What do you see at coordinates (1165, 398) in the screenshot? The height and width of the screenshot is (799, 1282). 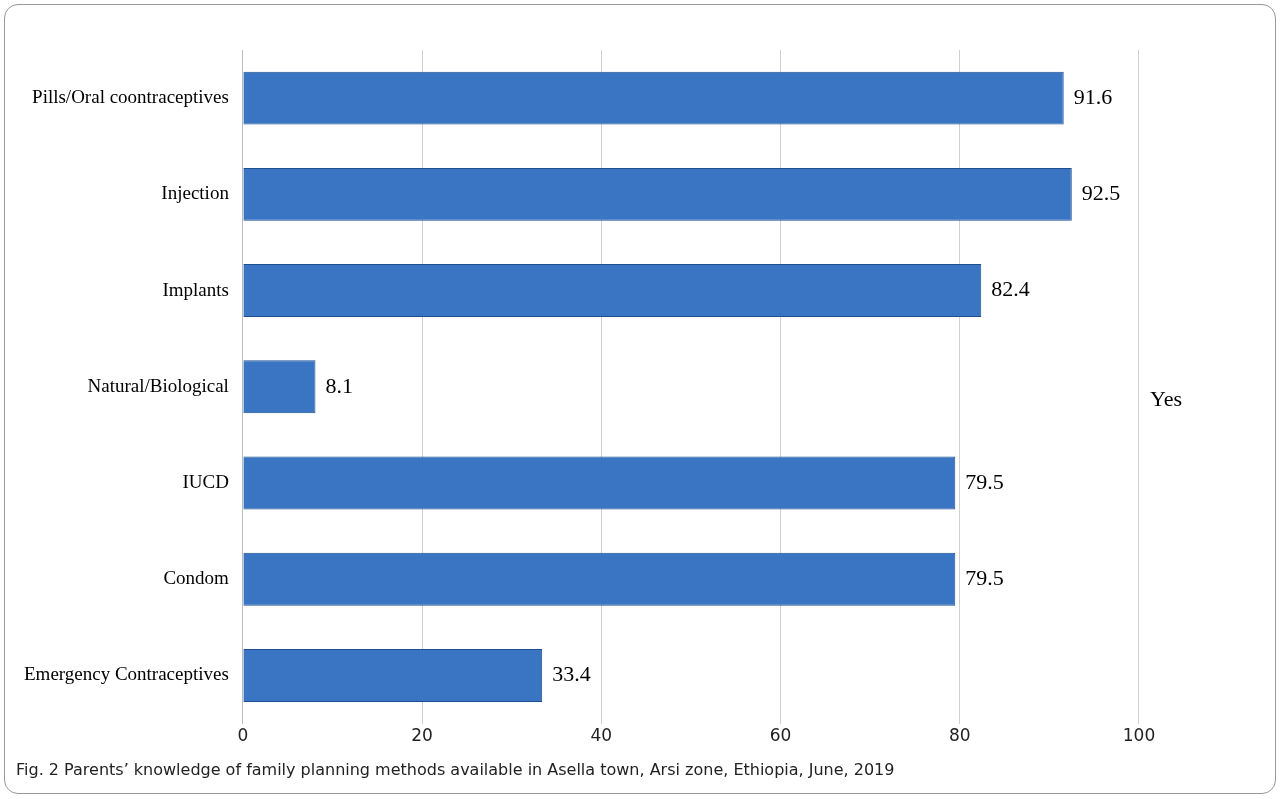 I see `text: Yes` at bounding box center [1165, 398].